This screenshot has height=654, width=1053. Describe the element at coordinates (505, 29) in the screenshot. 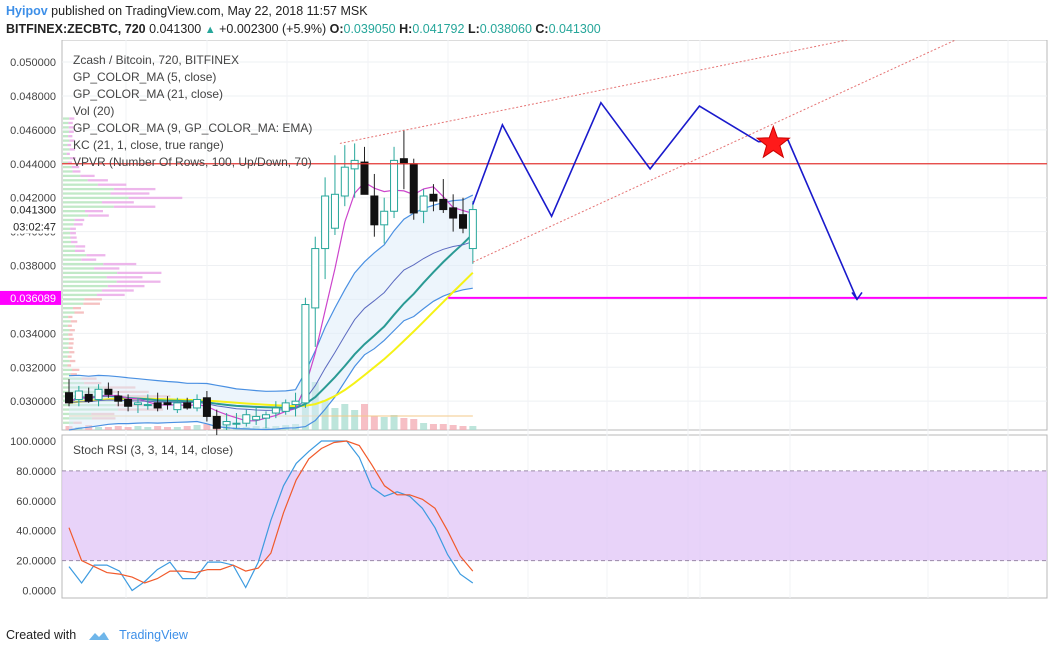

I see `low-value: 0.038060` at that location.